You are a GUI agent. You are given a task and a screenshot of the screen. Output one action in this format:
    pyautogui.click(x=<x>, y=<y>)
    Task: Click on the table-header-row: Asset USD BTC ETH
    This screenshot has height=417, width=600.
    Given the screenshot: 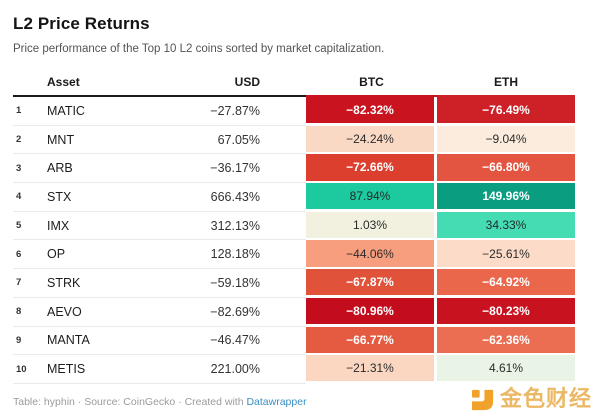 What is the action you would take?
    pyautogui.click(x=294, y=83)
    